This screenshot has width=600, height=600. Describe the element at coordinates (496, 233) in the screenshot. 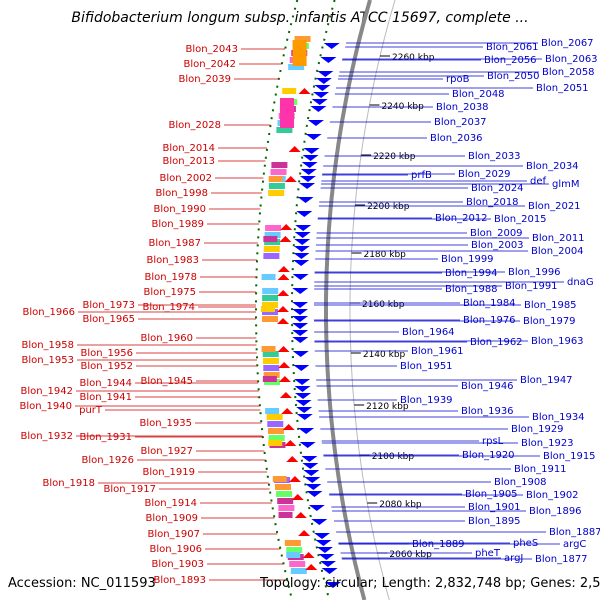

I see `right-gene-label: Blon_2009` at that location.